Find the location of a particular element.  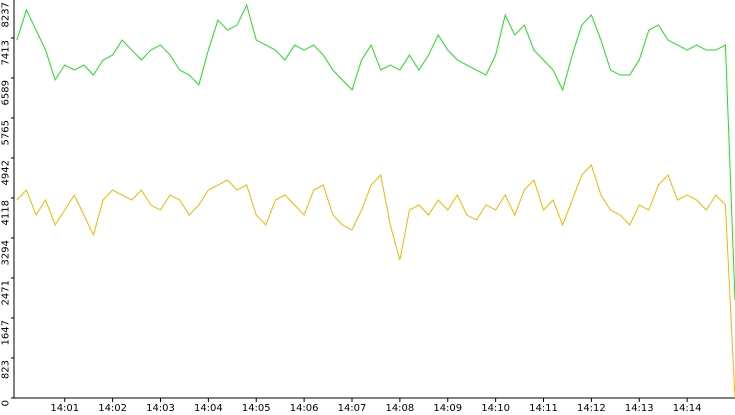

x-tick-label: 14:12 is located at coordinates (591, 408).